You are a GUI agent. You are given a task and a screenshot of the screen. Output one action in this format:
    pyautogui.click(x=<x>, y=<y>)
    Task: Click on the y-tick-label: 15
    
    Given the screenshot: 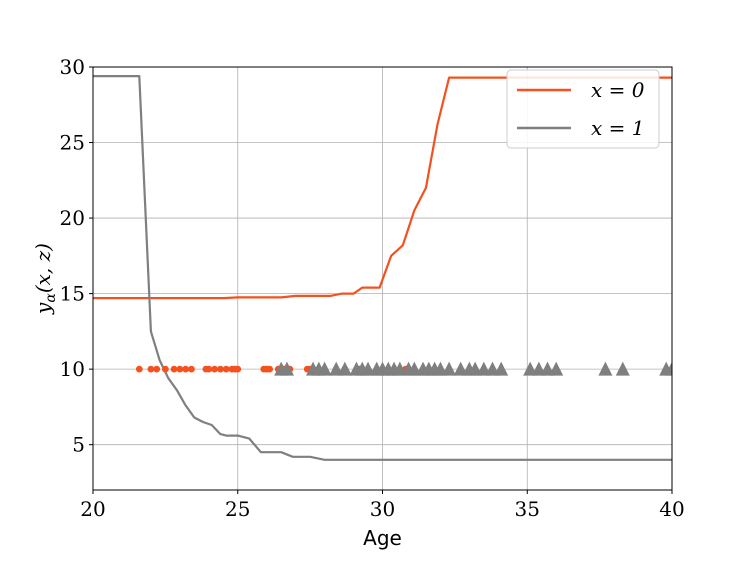 What is the action you would take?
    pyautogui.click(x=72, y=294)
    